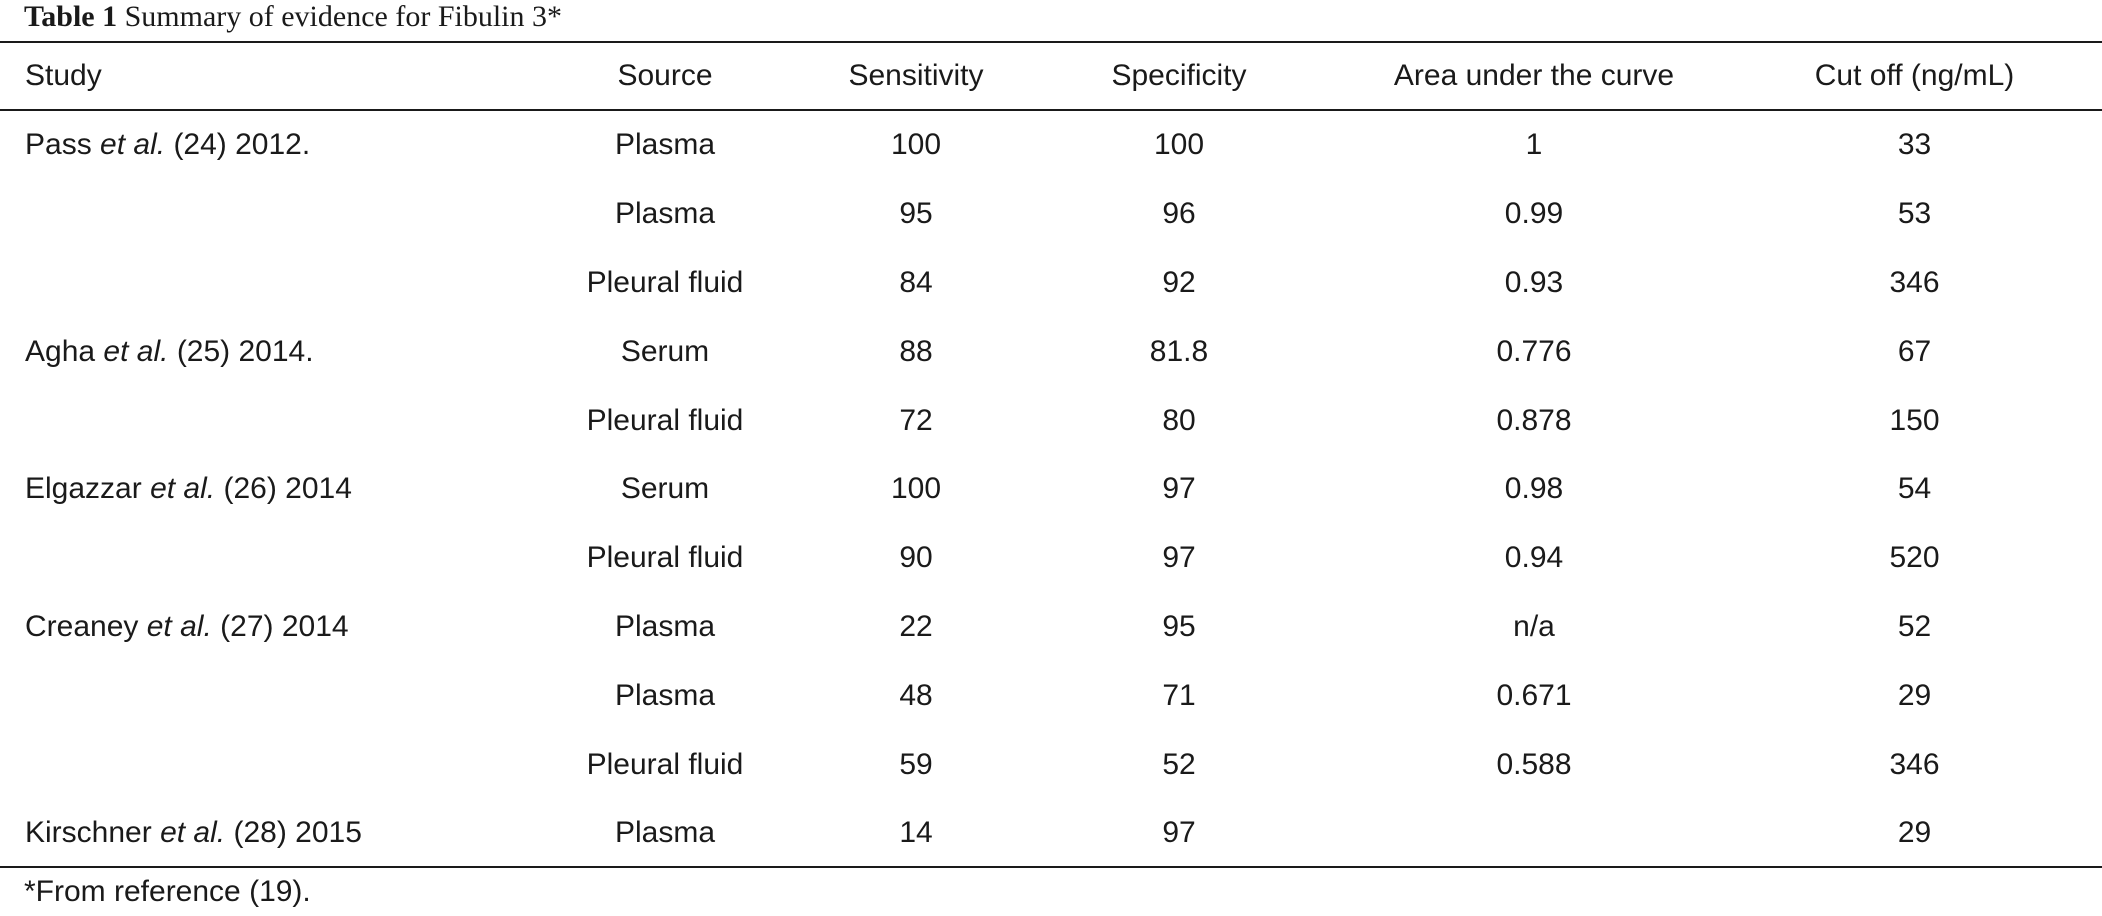 Image resolution: width=2102 pixels, height=916 pixels. What do you see at coordinates (1914, 626) in the screenshot?
I see `cell-cutoff: 52` at bounding box center [1914, 626].